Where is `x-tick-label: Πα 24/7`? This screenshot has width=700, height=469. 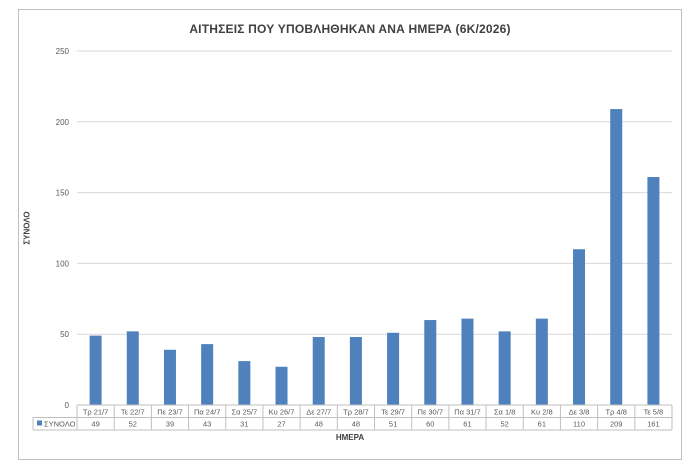 x-tick-label: Πα 24/7 is located at coordinates (207, 412).